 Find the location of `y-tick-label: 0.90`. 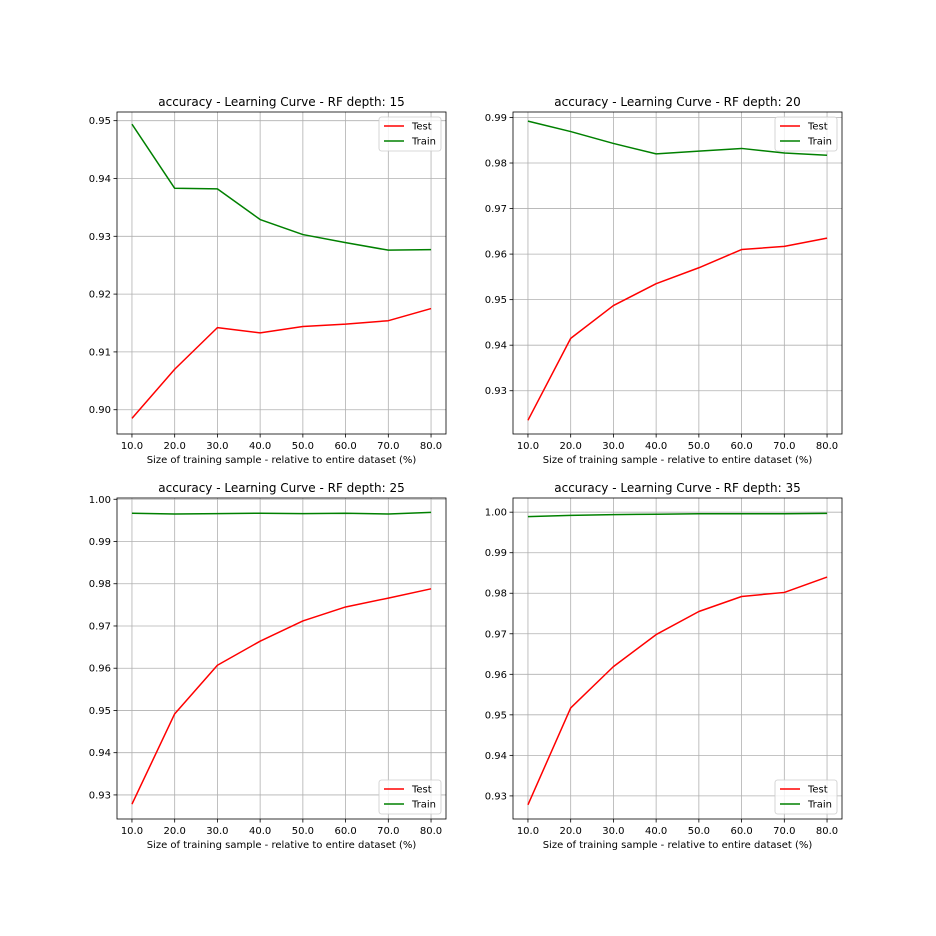

y-tick-label: 0.90 is located at coordinates (100, 410).